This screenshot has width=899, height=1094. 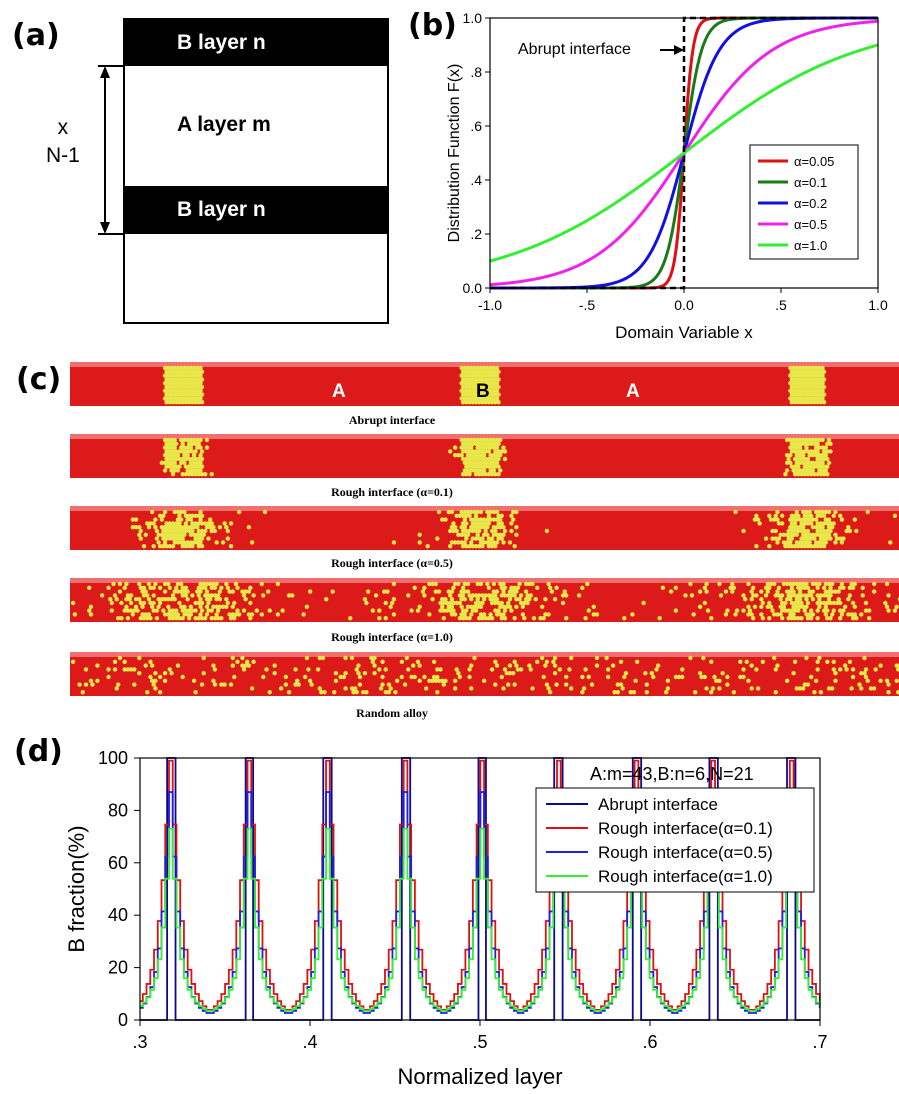 What do you see at coordinates (810, 182) in the screenshot?
I see `legend-label-1: α=0.1` at bounding box center [810, 182].